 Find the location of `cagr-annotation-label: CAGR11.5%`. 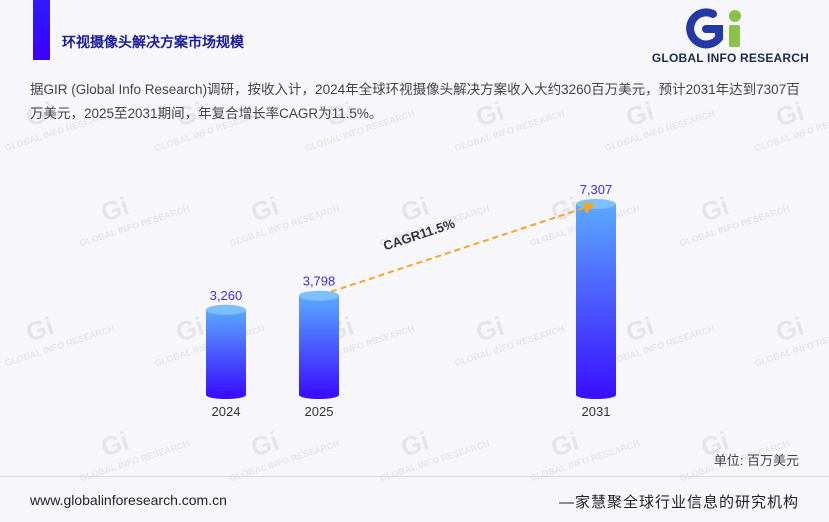

cagr-annotation-label: CAGR11.5% is located at coordinates (419, 235).